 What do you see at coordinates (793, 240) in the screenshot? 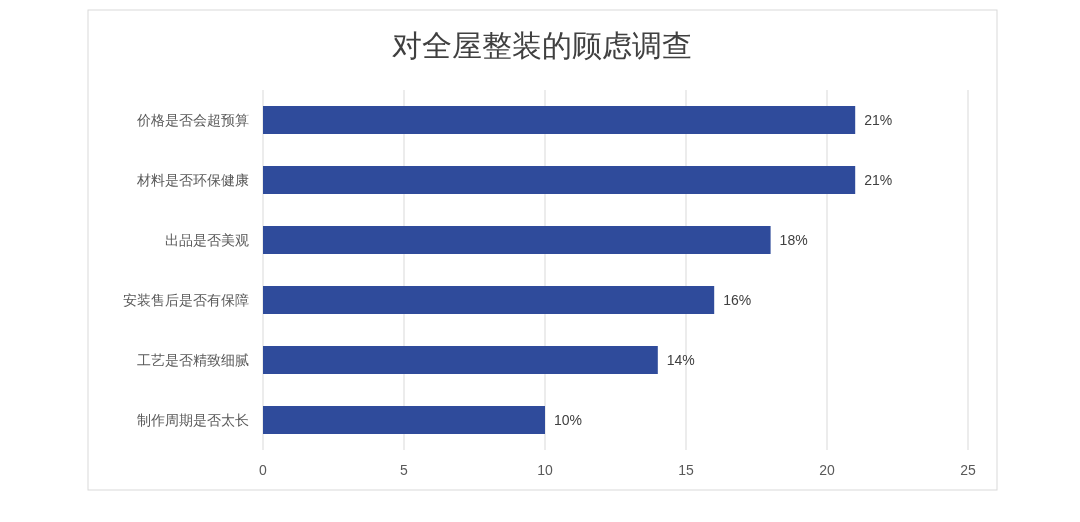
I see `data-label: 18%` at bounding box center [793, 240].